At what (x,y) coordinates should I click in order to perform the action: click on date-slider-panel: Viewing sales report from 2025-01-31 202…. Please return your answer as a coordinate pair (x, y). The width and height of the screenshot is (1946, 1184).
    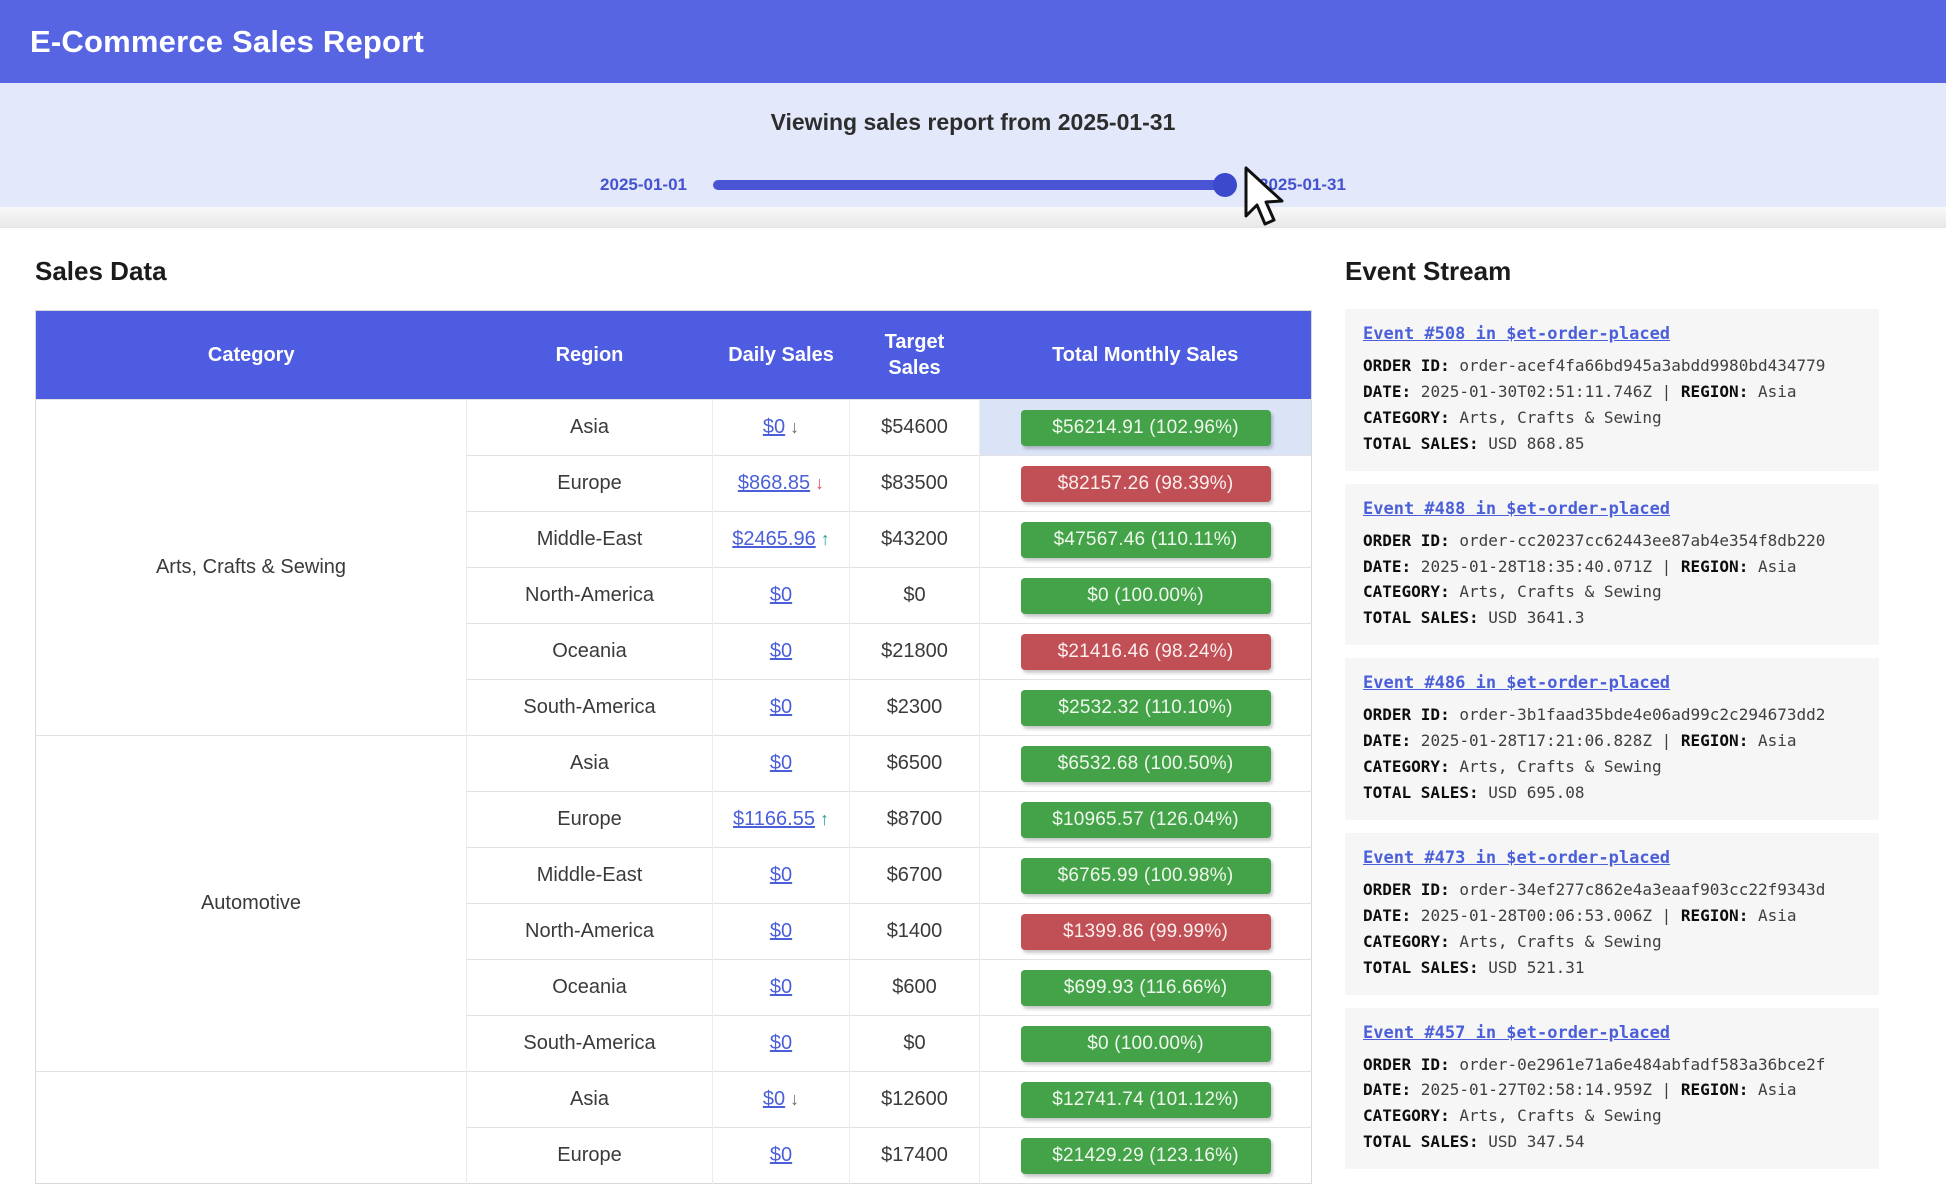
    Looking at the image, I should click on (973, 145).